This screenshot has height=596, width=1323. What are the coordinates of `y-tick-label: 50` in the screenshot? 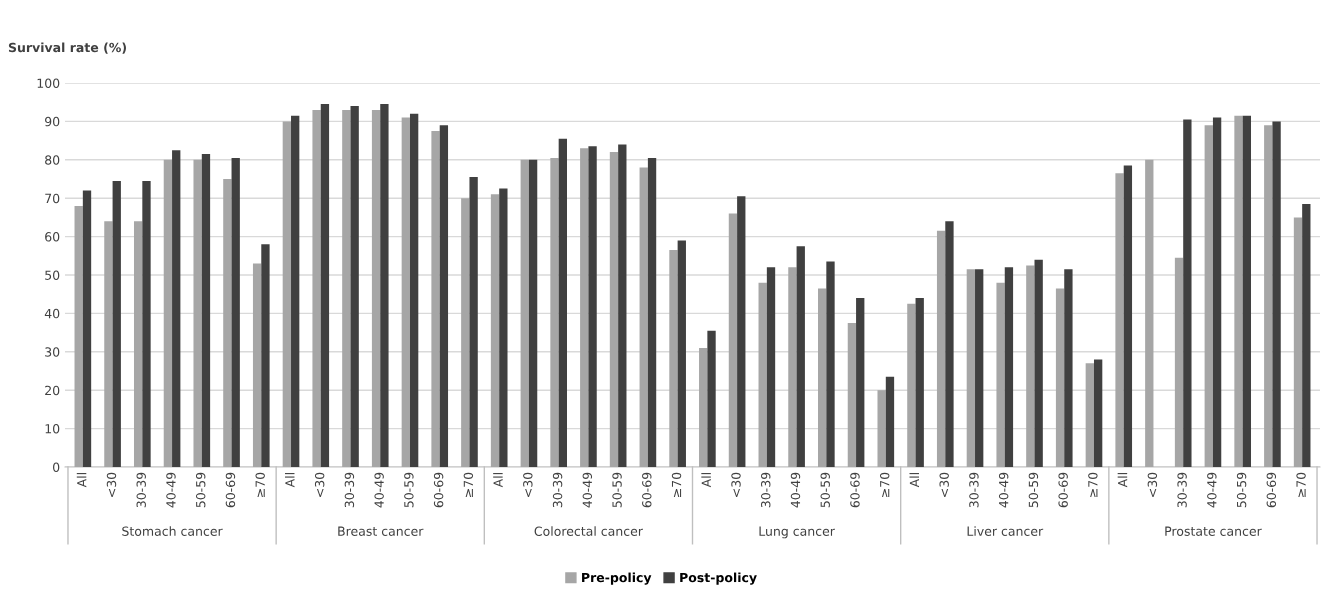 It's located at (52, 275).